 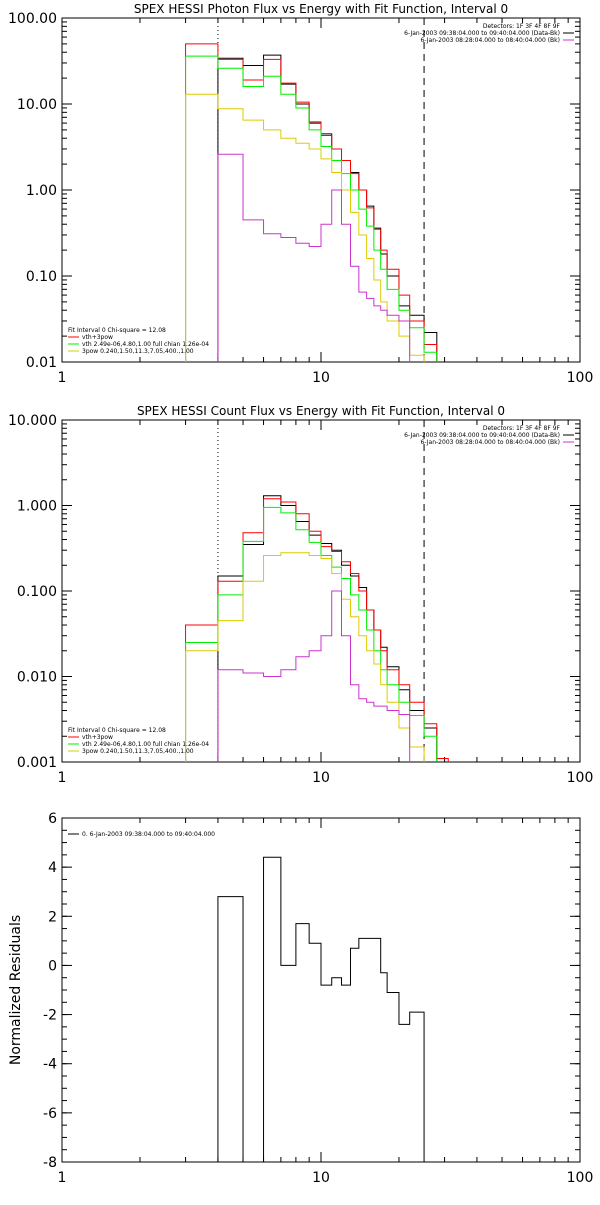 What do you see at coordinates (41, 277) in the screenshot?
I see `y-tick-label: 0.10` at bounding box center [41, 277].